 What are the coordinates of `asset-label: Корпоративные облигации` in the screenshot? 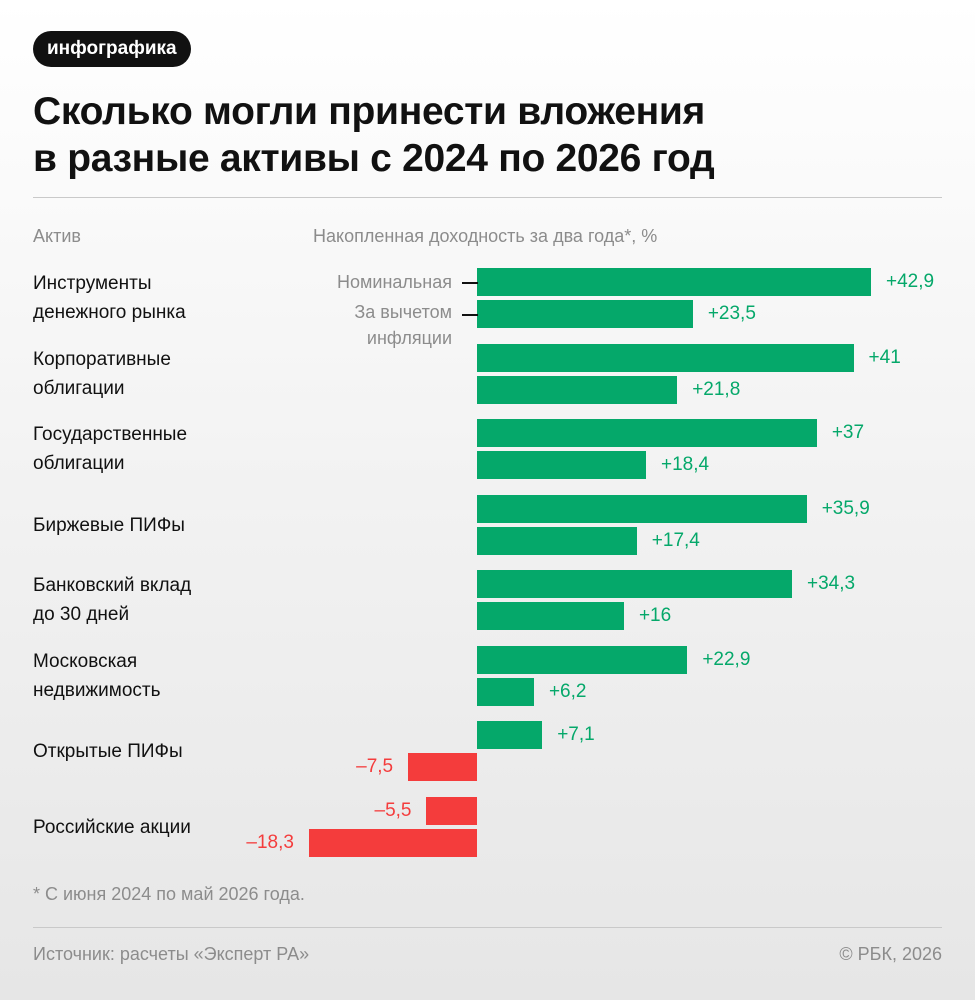 It's located at (102, 374).